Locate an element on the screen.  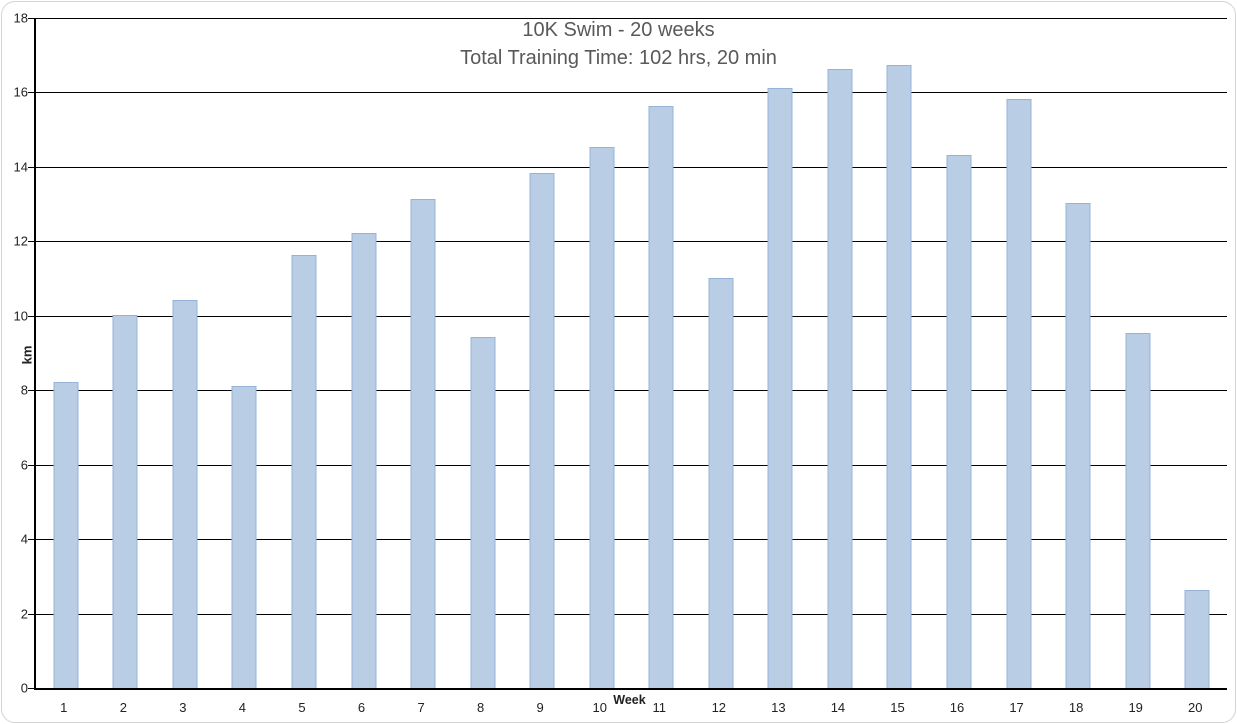
x-tick-label: 19 is located at coordinates (1135, 707).